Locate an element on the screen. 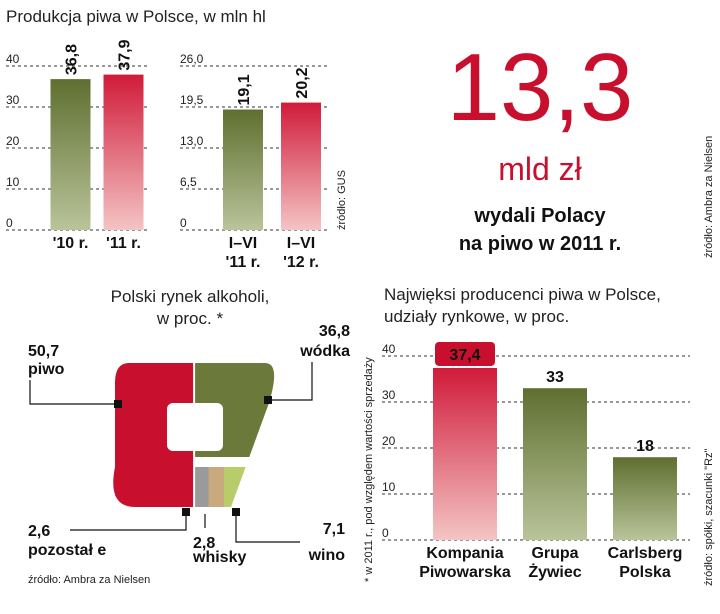 This screenshot has height=614, width=720. x-category-label: Piwowarska is located at coordinates (465, 572).